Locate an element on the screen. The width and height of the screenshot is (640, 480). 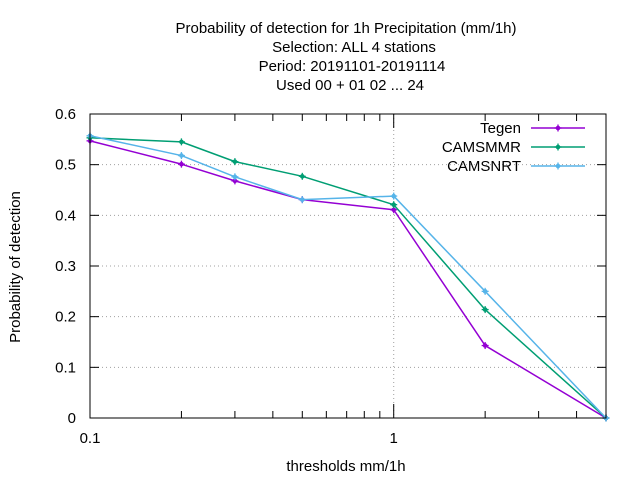
title-line-2: Selection: ALL 4 stations is located at coordinates (354, 47).